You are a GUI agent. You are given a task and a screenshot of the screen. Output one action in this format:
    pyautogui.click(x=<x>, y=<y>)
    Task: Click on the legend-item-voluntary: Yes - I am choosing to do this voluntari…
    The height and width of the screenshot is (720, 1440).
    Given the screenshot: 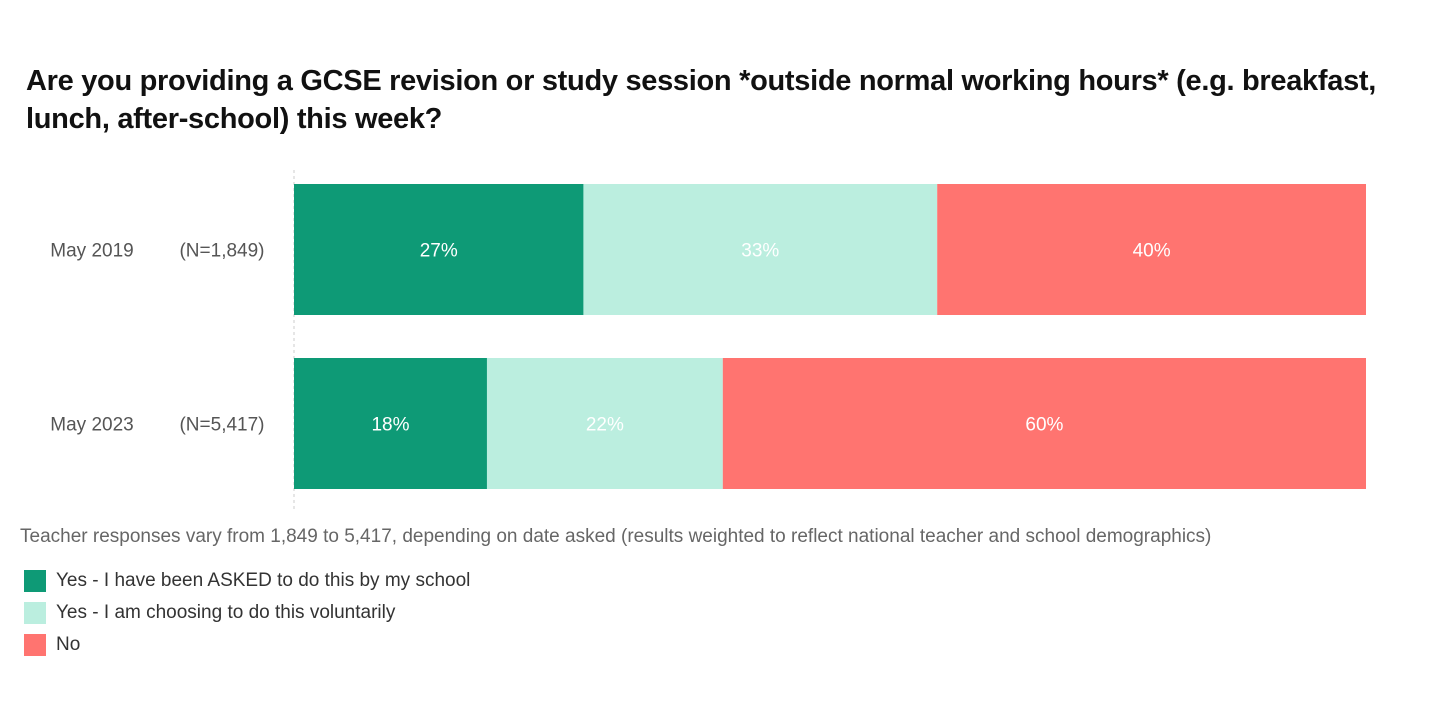 What is the action you would take?
    pyautogui.click(x=209, y=613)
    